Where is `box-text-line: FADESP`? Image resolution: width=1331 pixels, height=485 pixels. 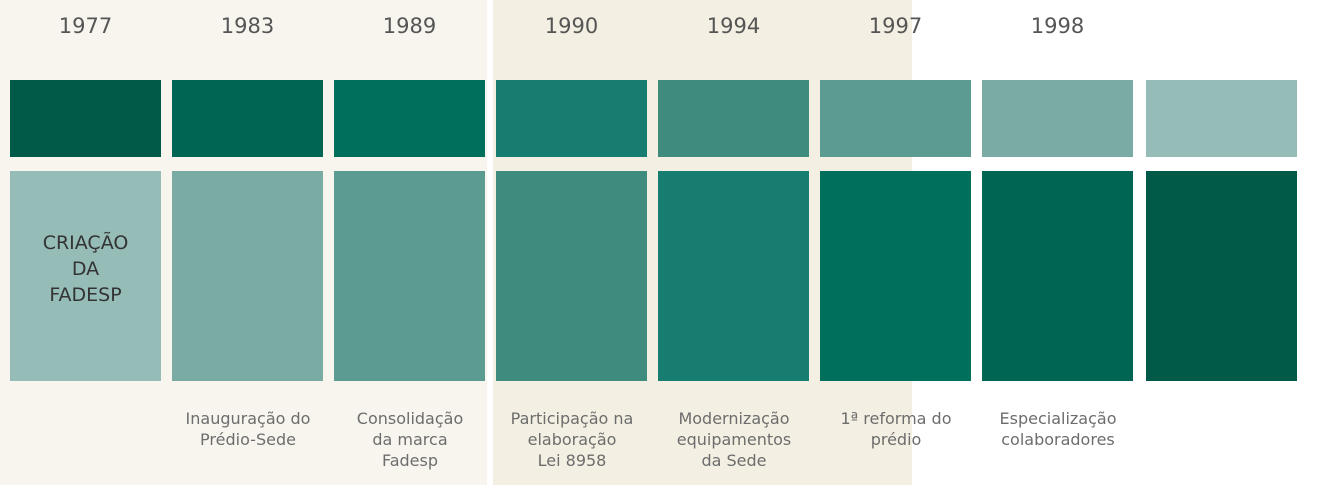 box-text-line: FADESP is located at coordinates (85, 295).